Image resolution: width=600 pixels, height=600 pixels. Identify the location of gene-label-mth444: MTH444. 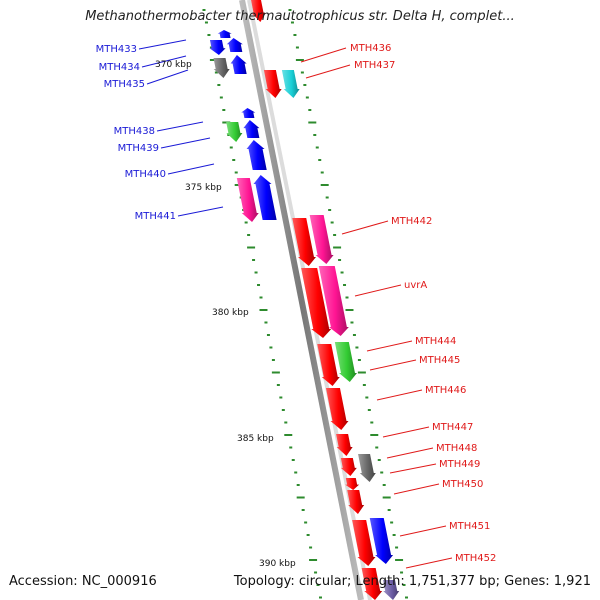
(435, 341).